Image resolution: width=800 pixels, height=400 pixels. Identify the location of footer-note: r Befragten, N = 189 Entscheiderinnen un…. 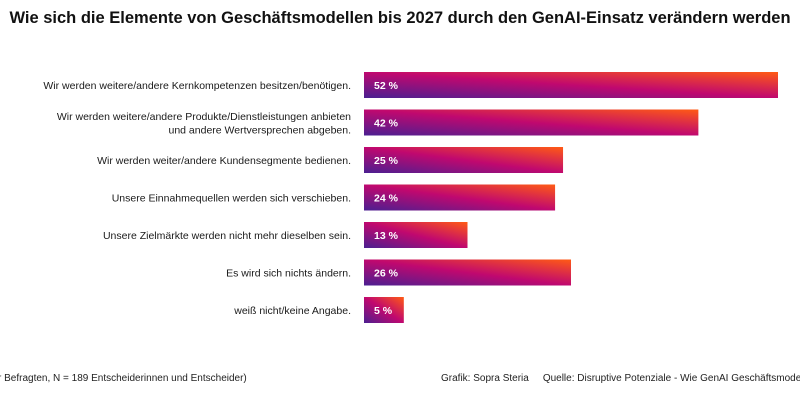
(123, 378).